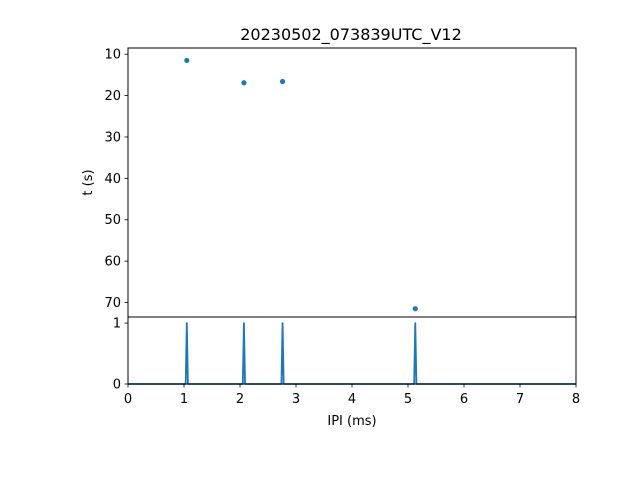 This screenshot has height=480, width=640. I want to click on histogram-x-tick-label-6: 6, so click(464, 399).